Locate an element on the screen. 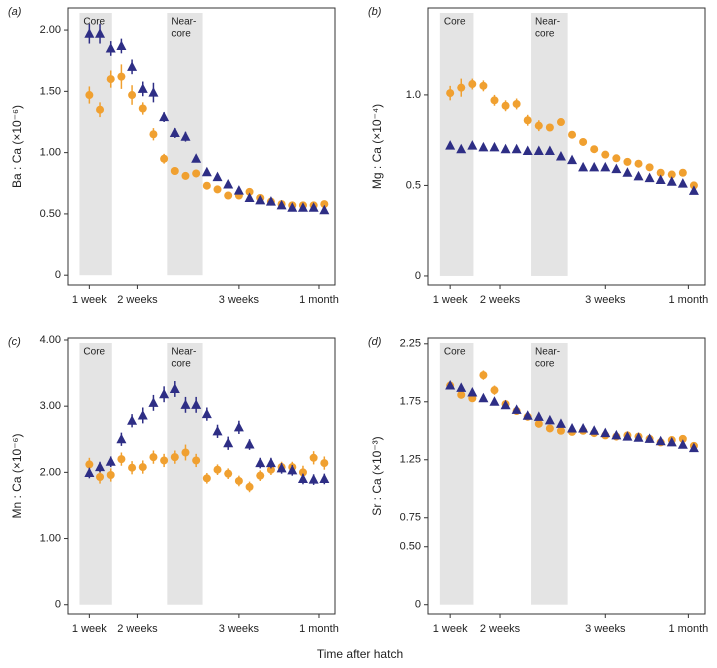 Image resolution: width=717 pixels, height=668 pixels. y-axis-label: Ba : Ca (×10⁻⁶) is located at coordinates (17, 146).